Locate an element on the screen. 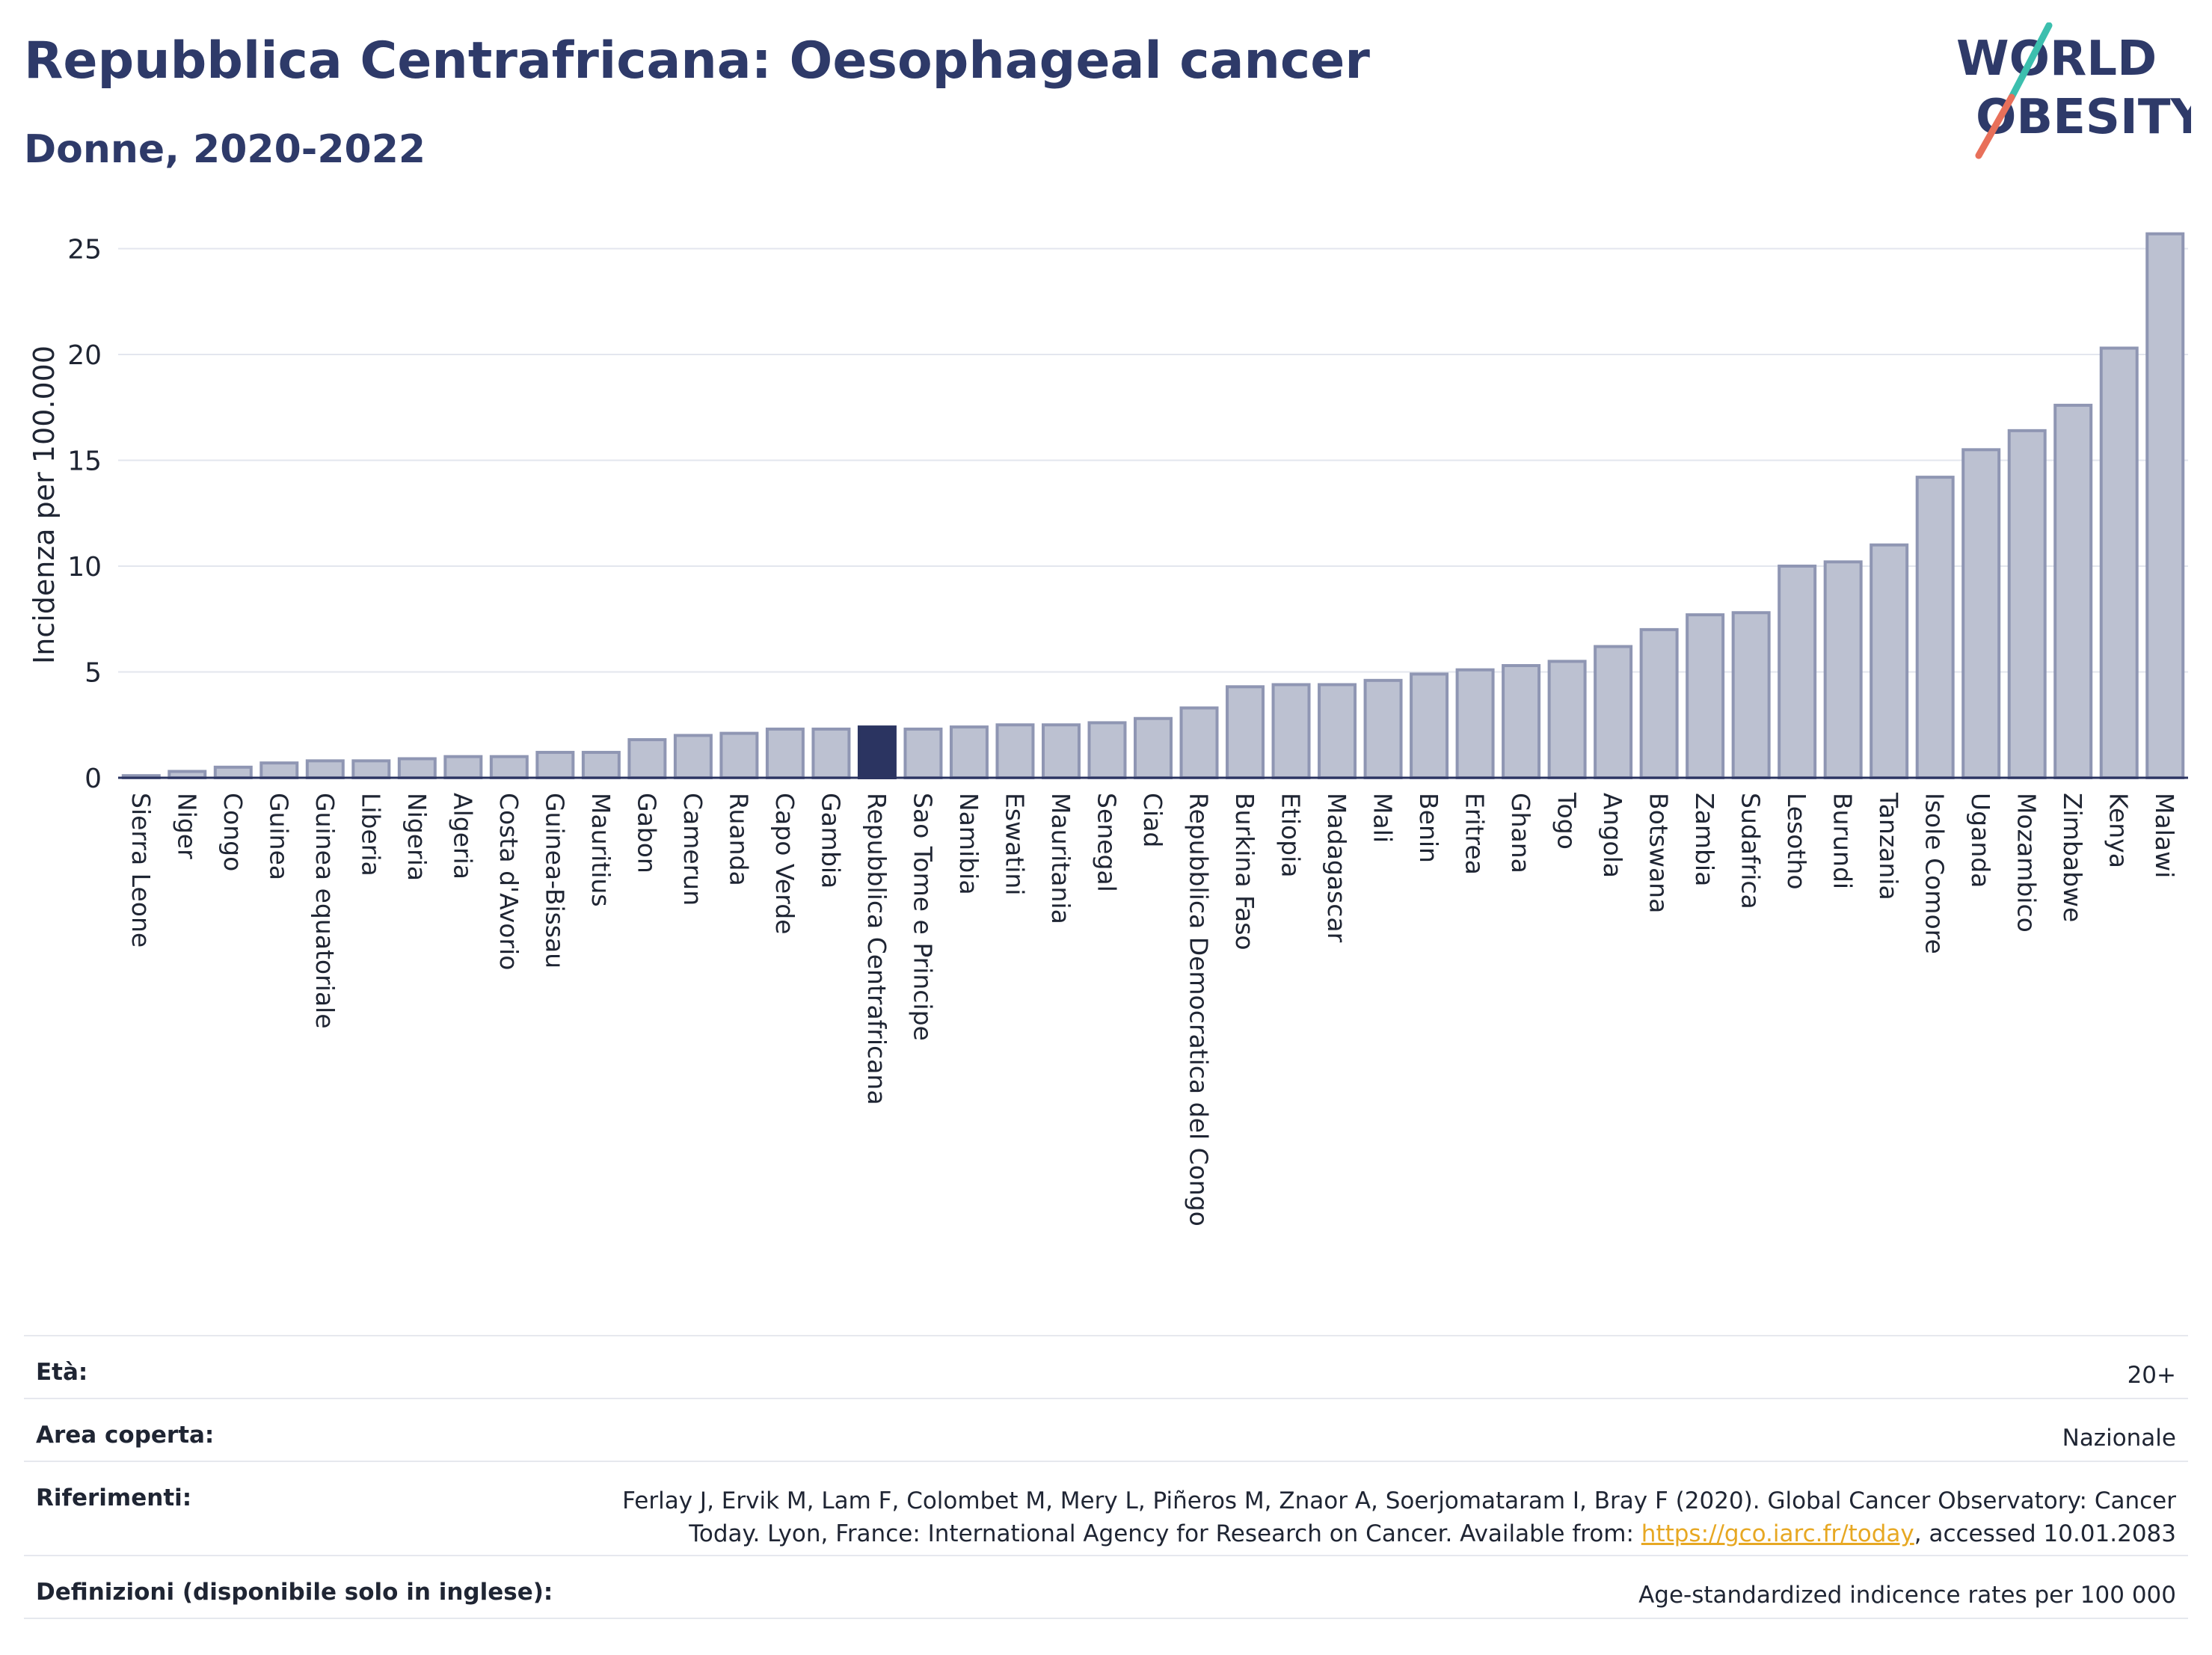 The height and width of the screenshot is (1655, 2212). area-value: Nazionale is located at coordinates (2119, 1438).